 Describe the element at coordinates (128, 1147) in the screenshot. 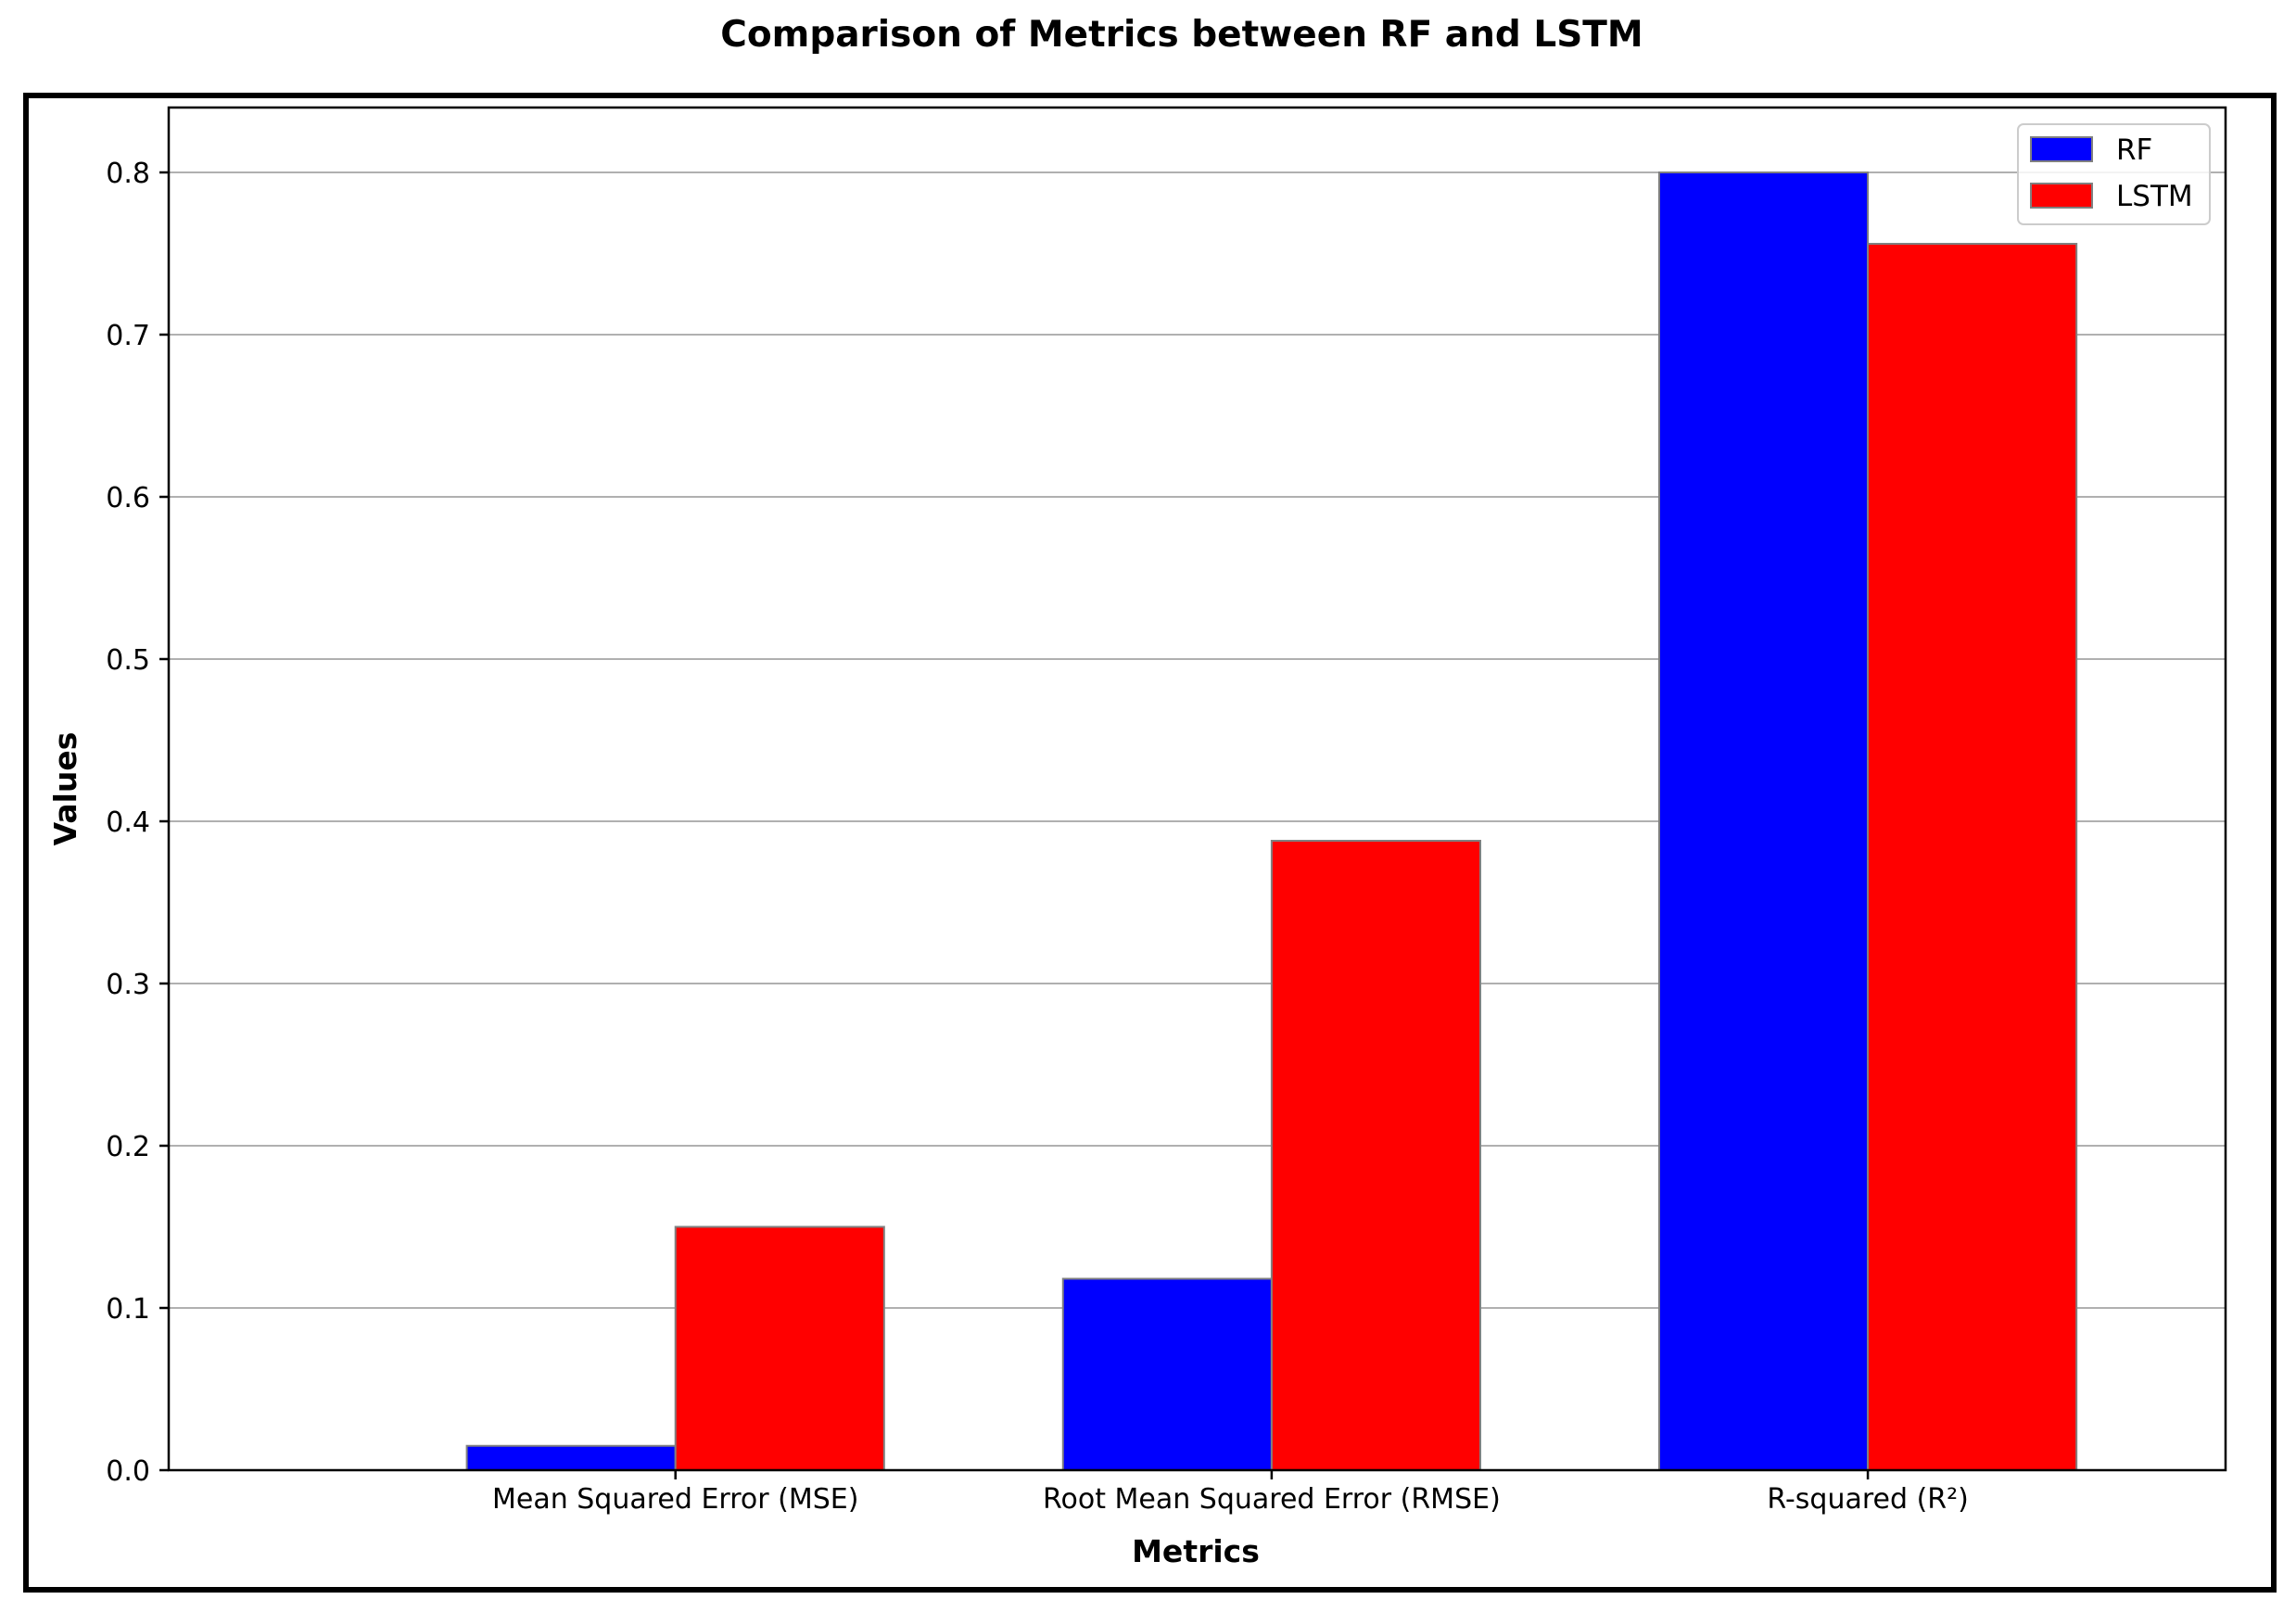

I see `y-tick-label: 0.2` at that location.